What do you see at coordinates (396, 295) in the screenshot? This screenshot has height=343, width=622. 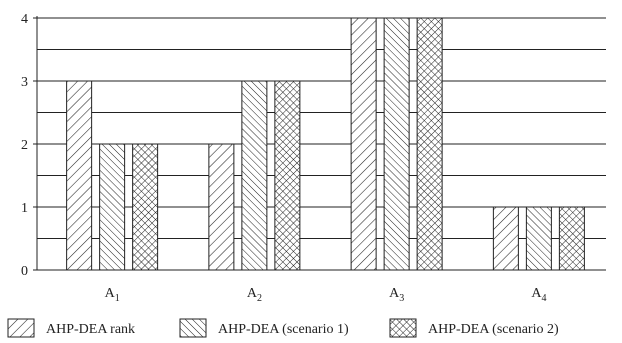 I see `x-tick-label: A3` at bounding box center [396, 295].